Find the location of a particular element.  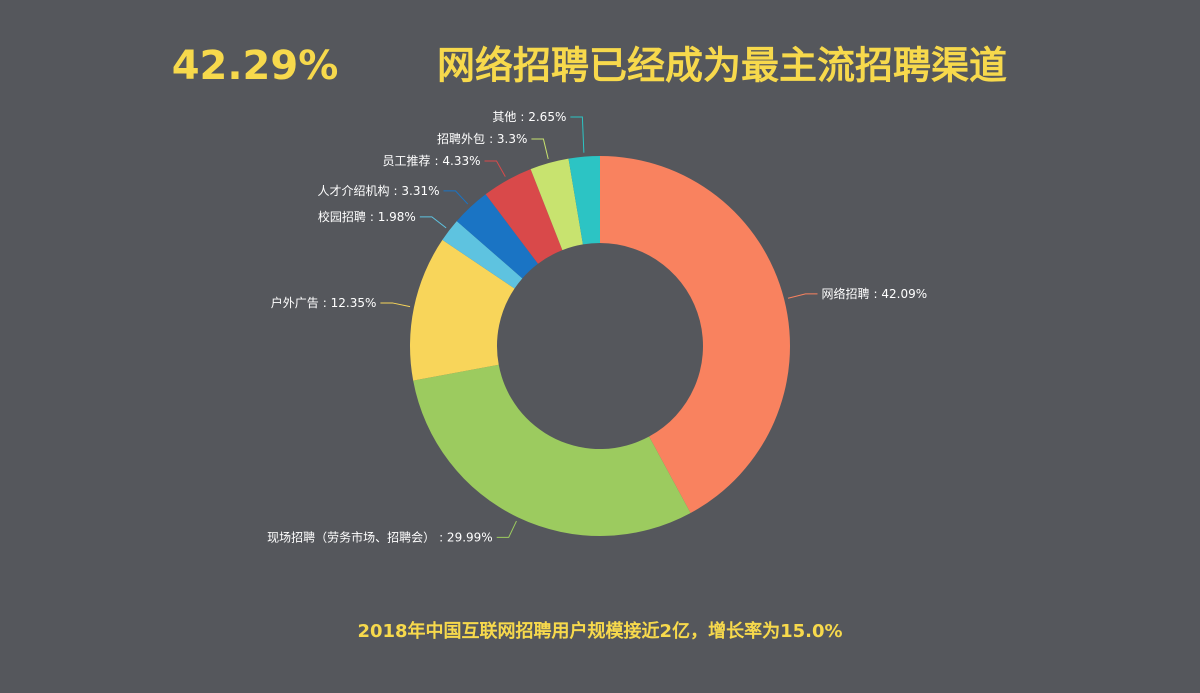

data-label: 招聘外包 : 3.3% is located at coordinates (482, 138).